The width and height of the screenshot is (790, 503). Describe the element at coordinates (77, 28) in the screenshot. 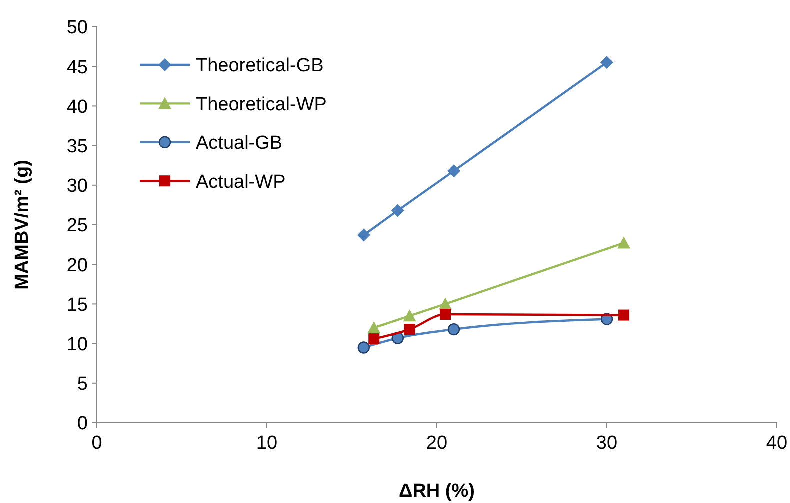

I see `y-tick-label: 50` at that location.